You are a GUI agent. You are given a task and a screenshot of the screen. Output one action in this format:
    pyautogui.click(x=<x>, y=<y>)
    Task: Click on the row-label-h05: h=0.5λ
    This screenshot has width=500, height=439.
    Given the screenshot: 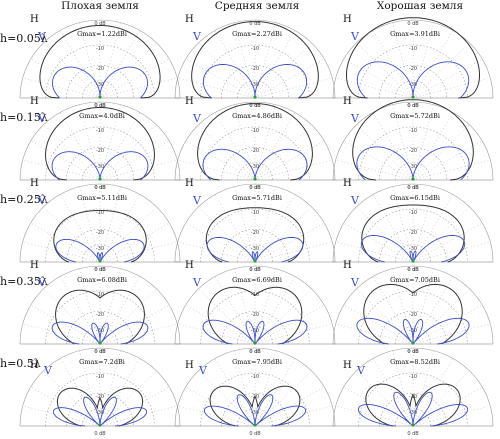 What is the action you would take?
    pyautogui.click(x=20, y=363)
    